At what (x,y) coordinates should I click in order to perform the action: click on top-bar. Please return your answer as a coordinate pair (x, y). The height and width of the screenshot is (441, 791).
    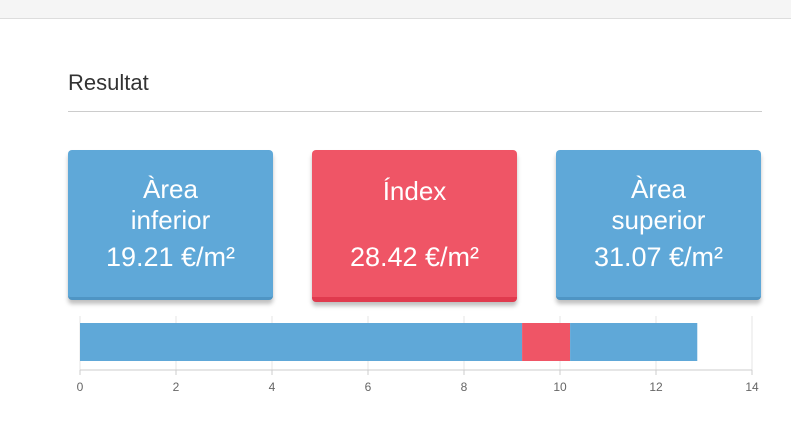
    Looking at the image, I should click on (395, 9).